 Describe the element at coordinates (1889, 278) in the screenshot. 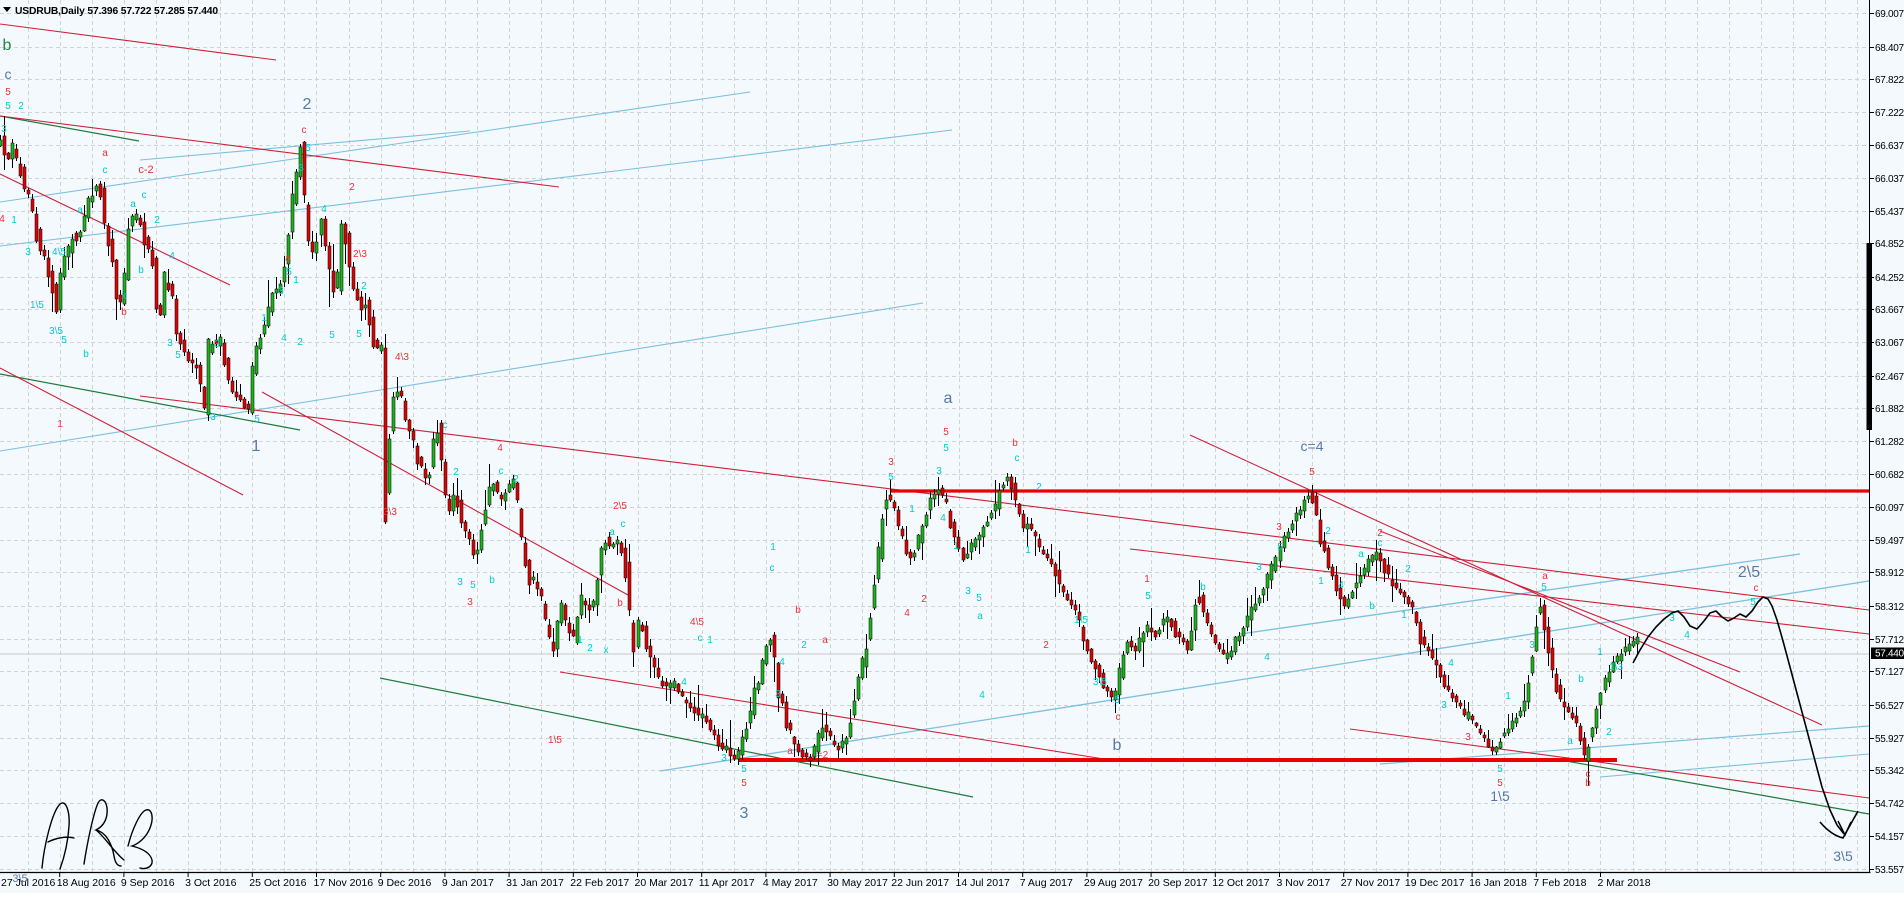

I see `svg-text: 64.252` at that location.